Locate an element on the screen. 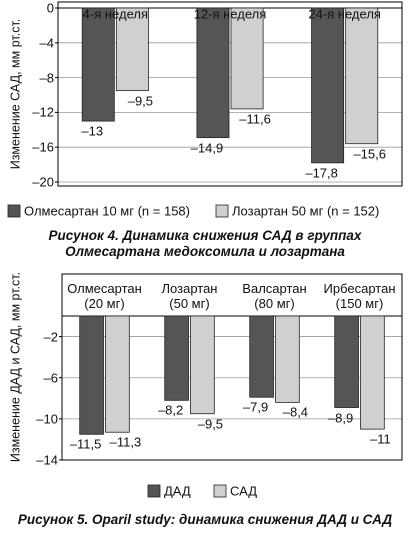  y-tick-label: 0 is located at coordinates (50, 8).